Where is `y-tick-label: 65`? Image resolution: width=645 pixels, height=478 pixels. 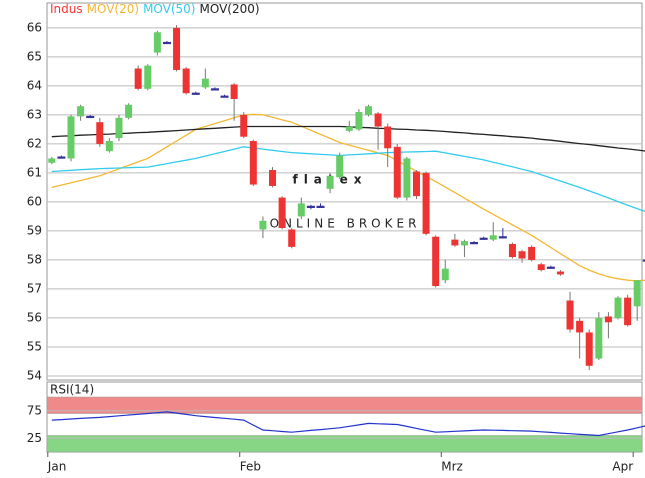 y-tick-label: 65 is located at coordinates (34, 56).